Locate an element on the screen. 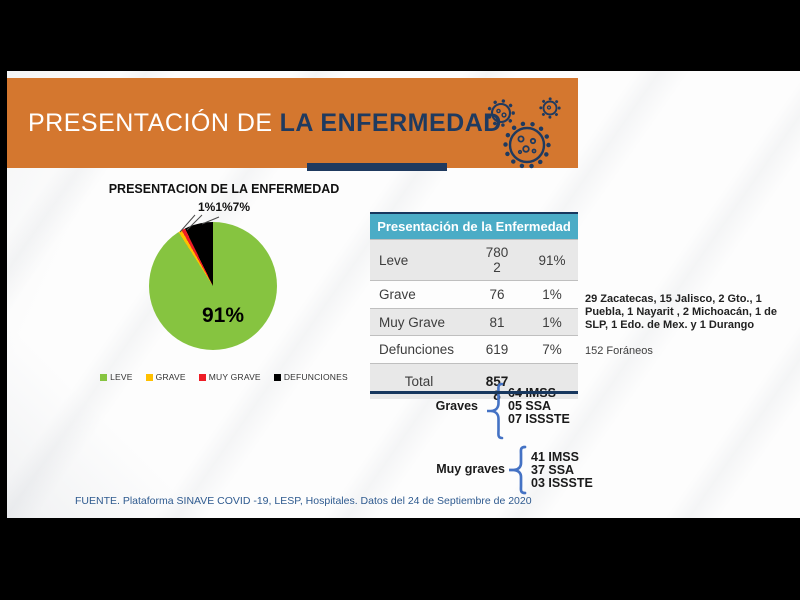 The width and height of the screenshot is (800, 600). virus-icon-large is located at coordinates (527, 145).